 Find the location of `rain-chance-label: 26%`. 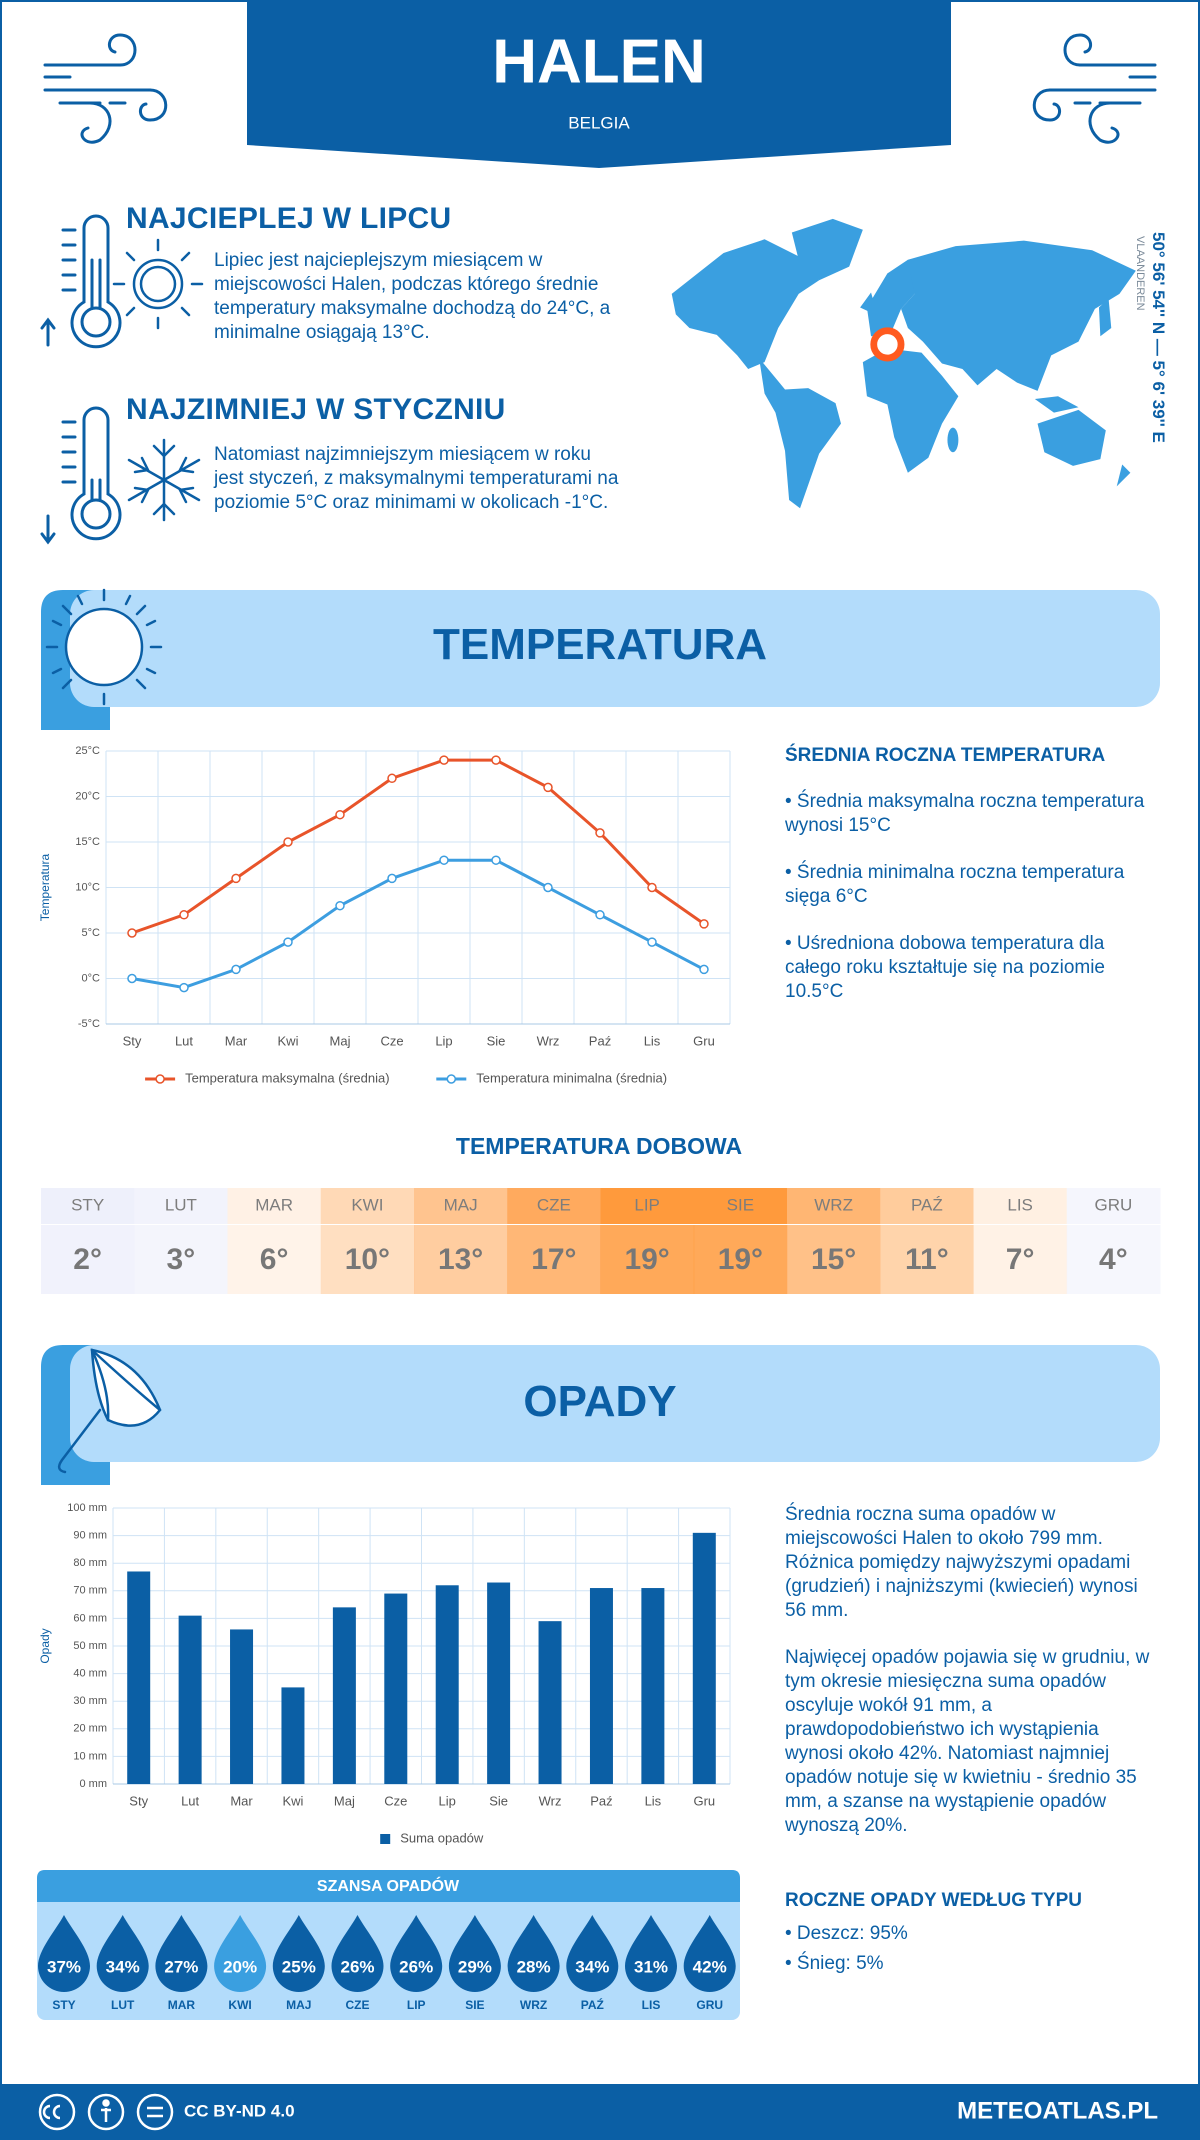

rain-chance-label: 26% is located at coordinates (357, 1966).